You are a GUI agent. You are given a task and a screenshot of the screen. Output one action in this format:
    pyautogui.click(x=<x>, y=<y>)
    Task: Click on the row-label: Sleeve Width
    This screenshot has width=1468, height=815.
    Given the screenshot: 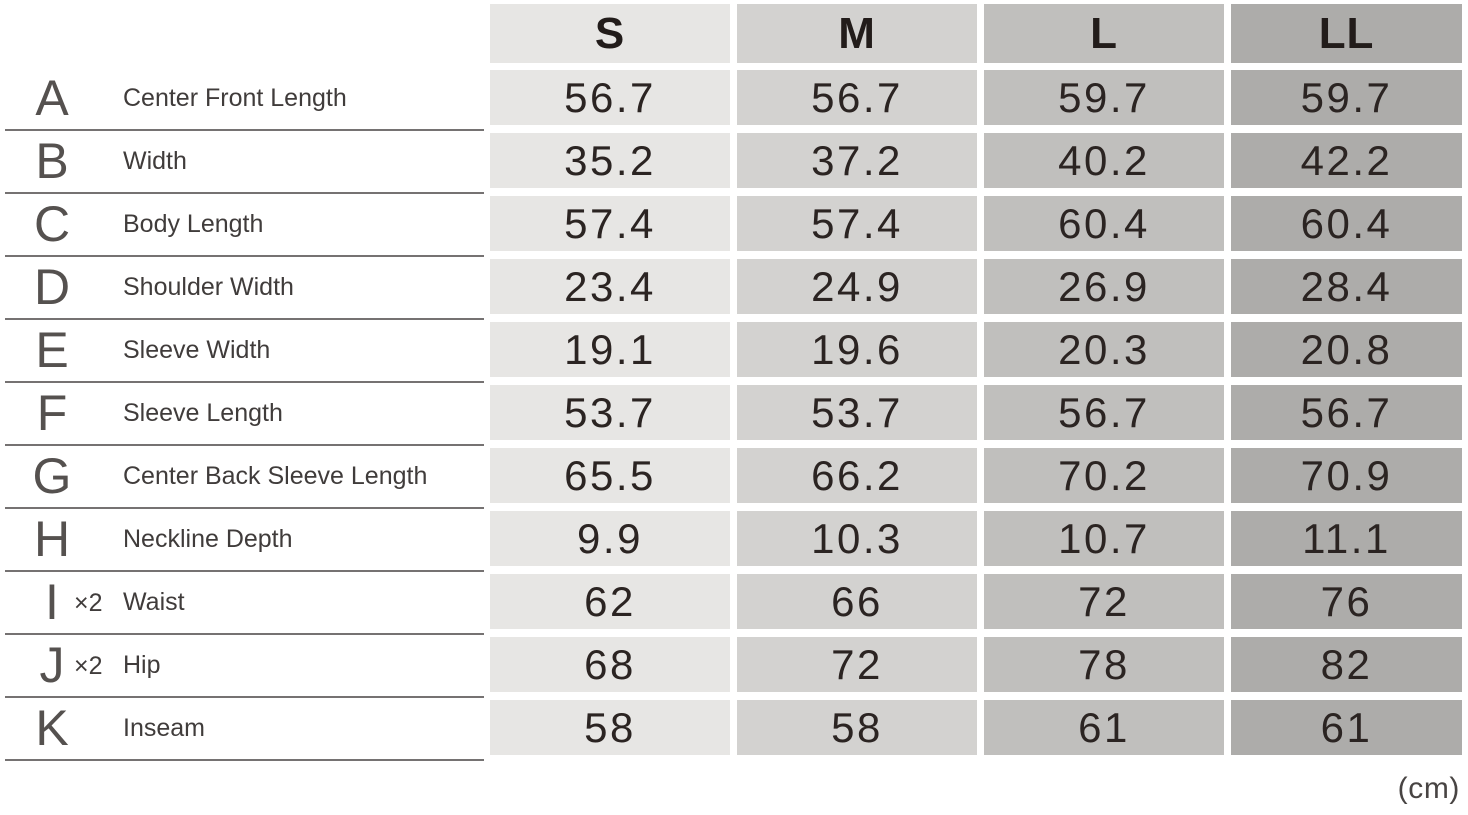 What is the action you would take?
    pyautogui.click(x=197, y=350)
    